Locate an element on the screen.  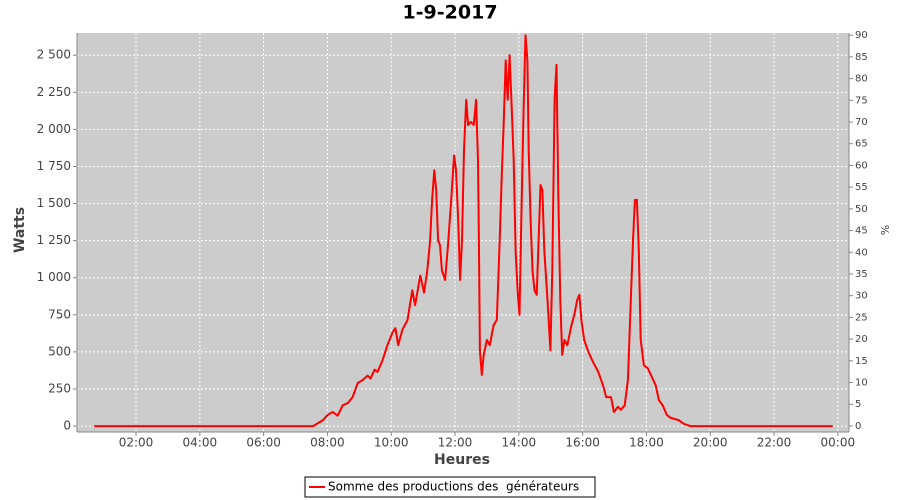
x-tick-label: 00:00 is located at coordinates (838, 443).